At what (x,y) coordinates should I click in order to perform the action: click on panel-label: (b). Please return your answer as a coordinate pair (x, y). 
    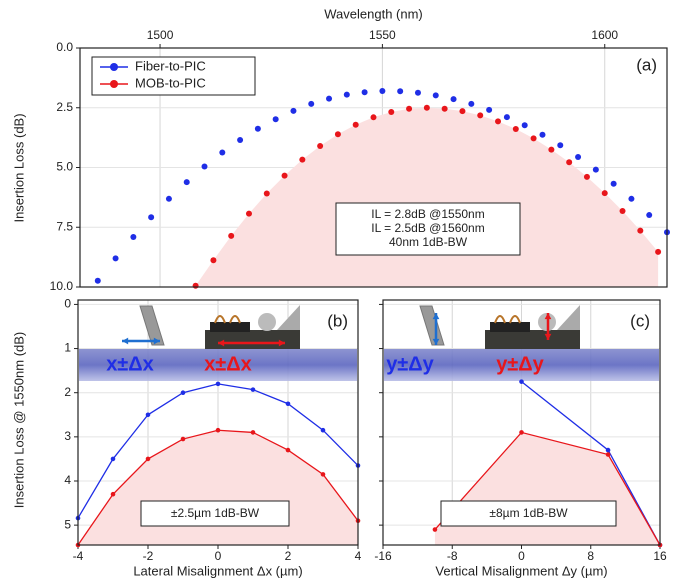
    Looking at the image, I should click on (337, 320).